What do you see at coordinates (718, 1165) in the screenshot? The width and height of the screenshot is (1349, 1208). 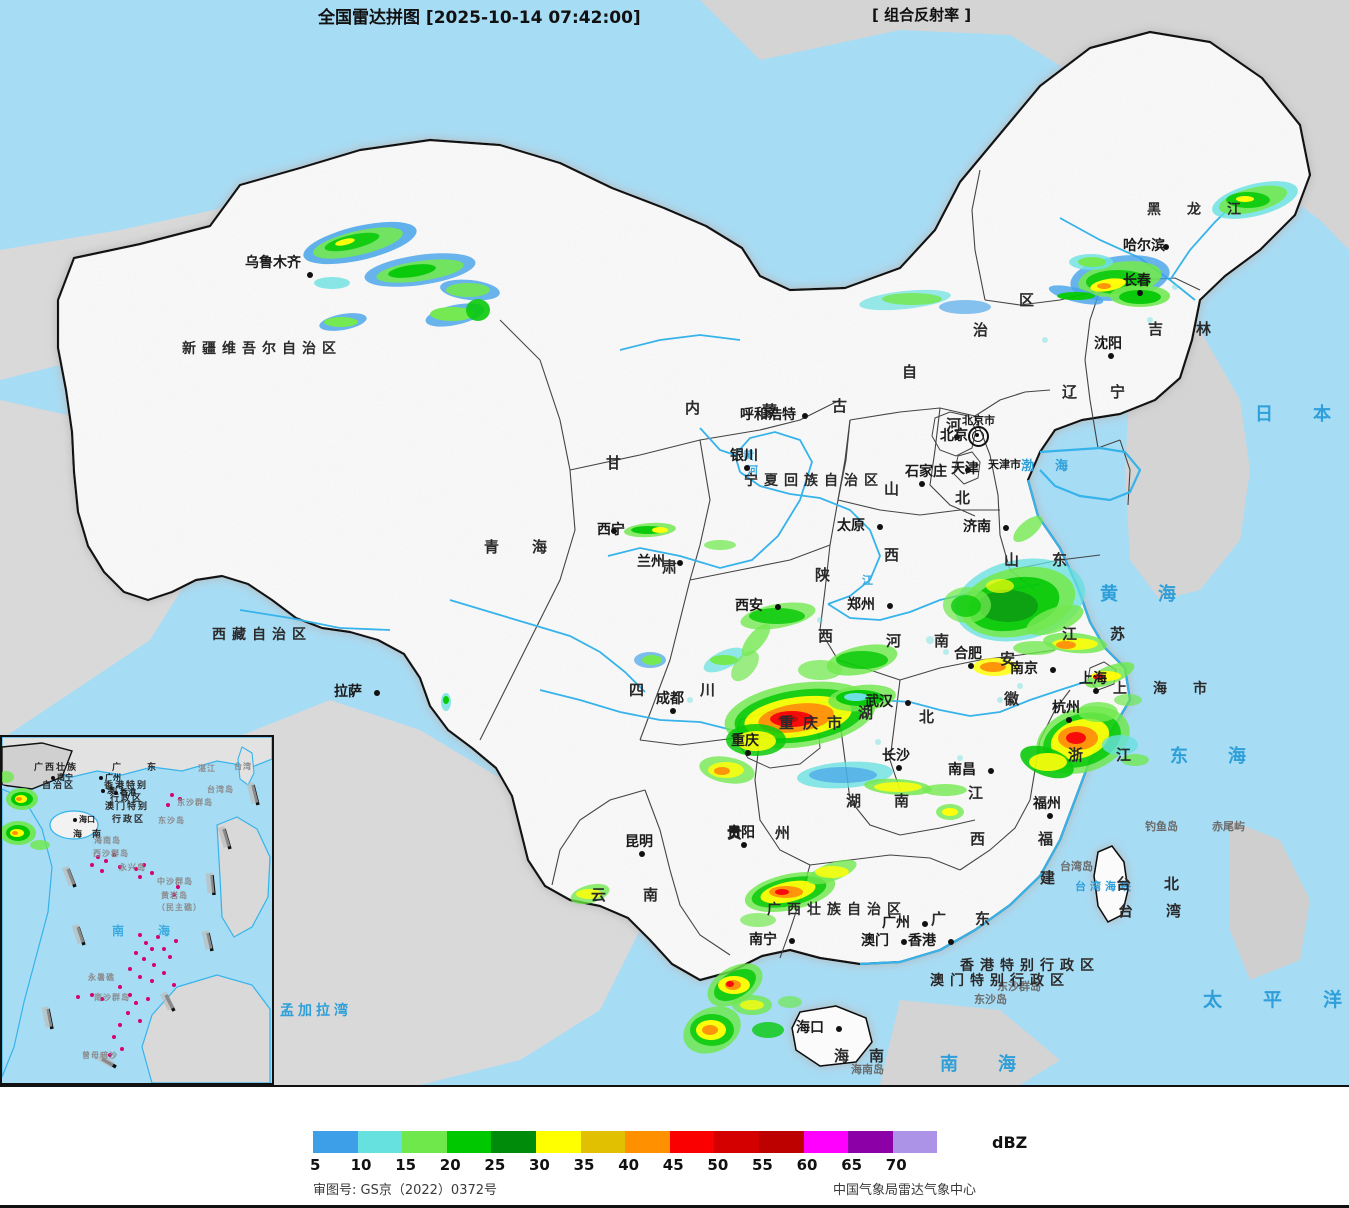 I see `tick-50: 50` at bounding box center [718, 1165].